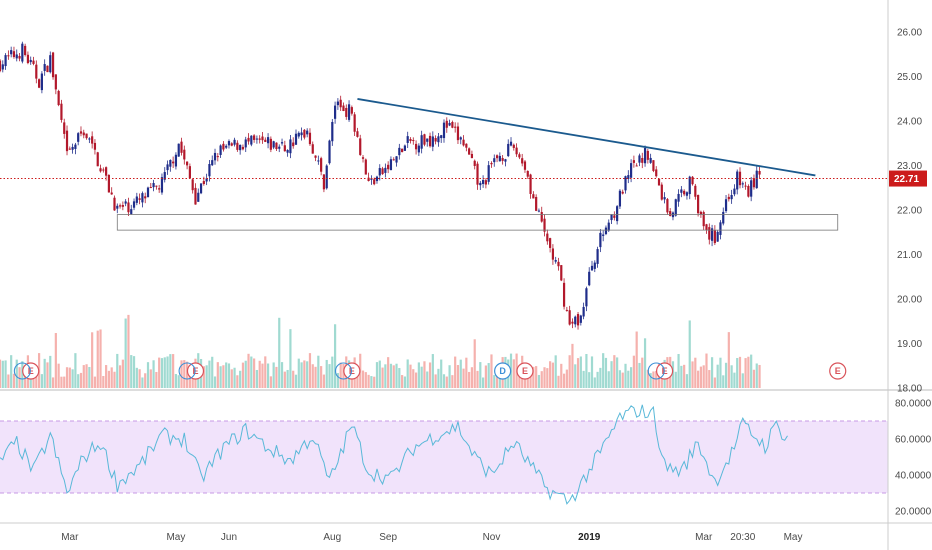 This screenshot has width=932, height=550. What do you see at coordinates (909, 211) in the screenshot?
I see `price-tick-label: 22.00` at bounding box center [909, 211].